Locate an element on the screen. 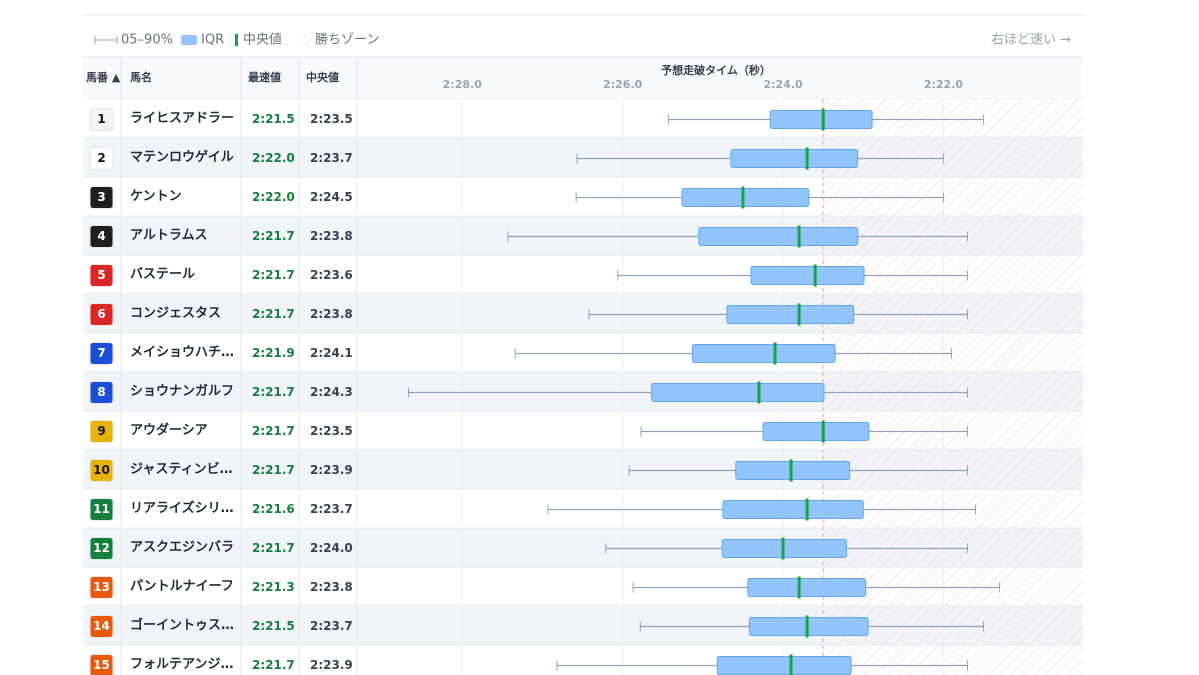  horse-name: パントルナイーフ is located at coordinates (182, 586).